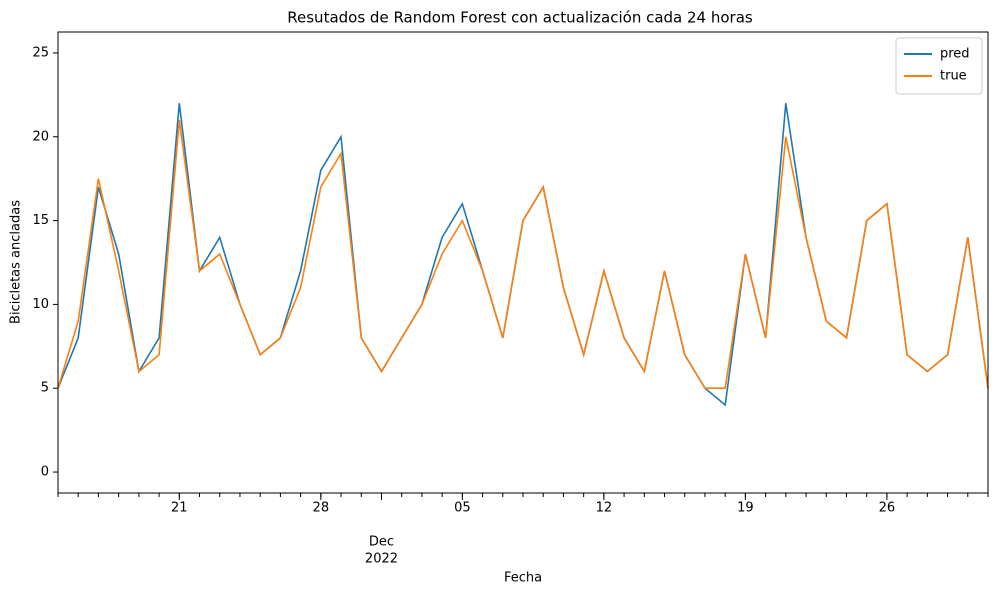 The height and width of the screenshot is (596, 996). I want to click on x-tick-label: 19, so click(745, 508).